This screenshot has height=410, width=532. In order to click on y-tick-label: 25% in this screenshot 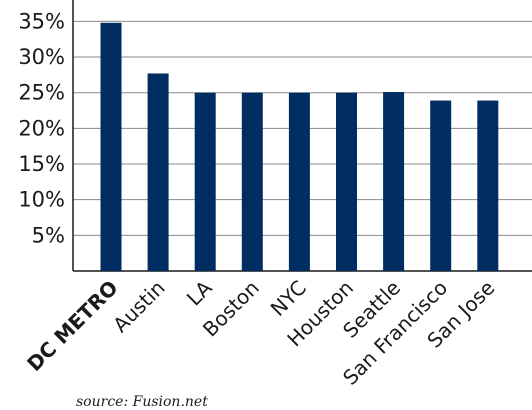, I will do `click(41, 93)`.